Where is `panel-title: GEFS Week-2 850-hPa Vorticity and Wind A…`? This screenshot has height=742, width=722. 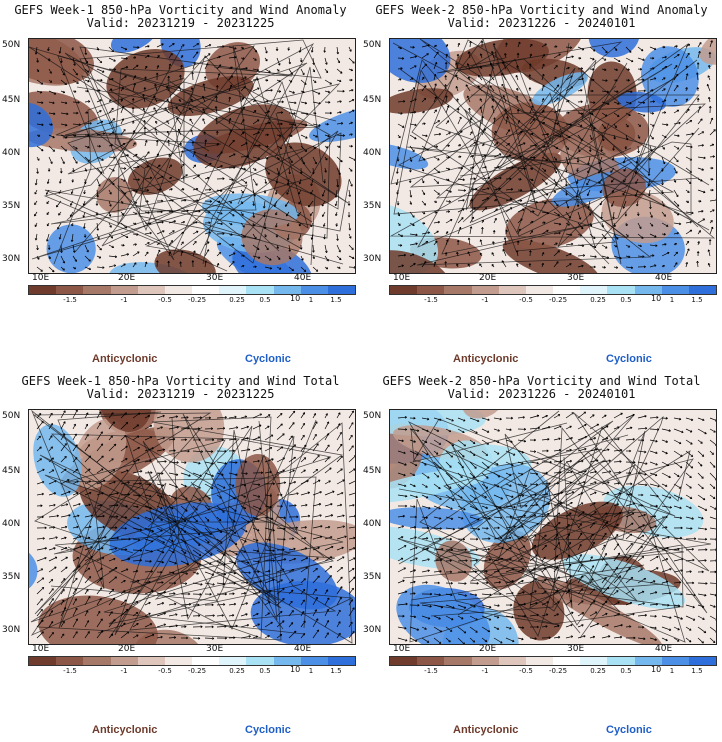
panel-title: GEFS Week-2 850-hPa Vorticity and Wind A… is located at coordinates (541, 10).